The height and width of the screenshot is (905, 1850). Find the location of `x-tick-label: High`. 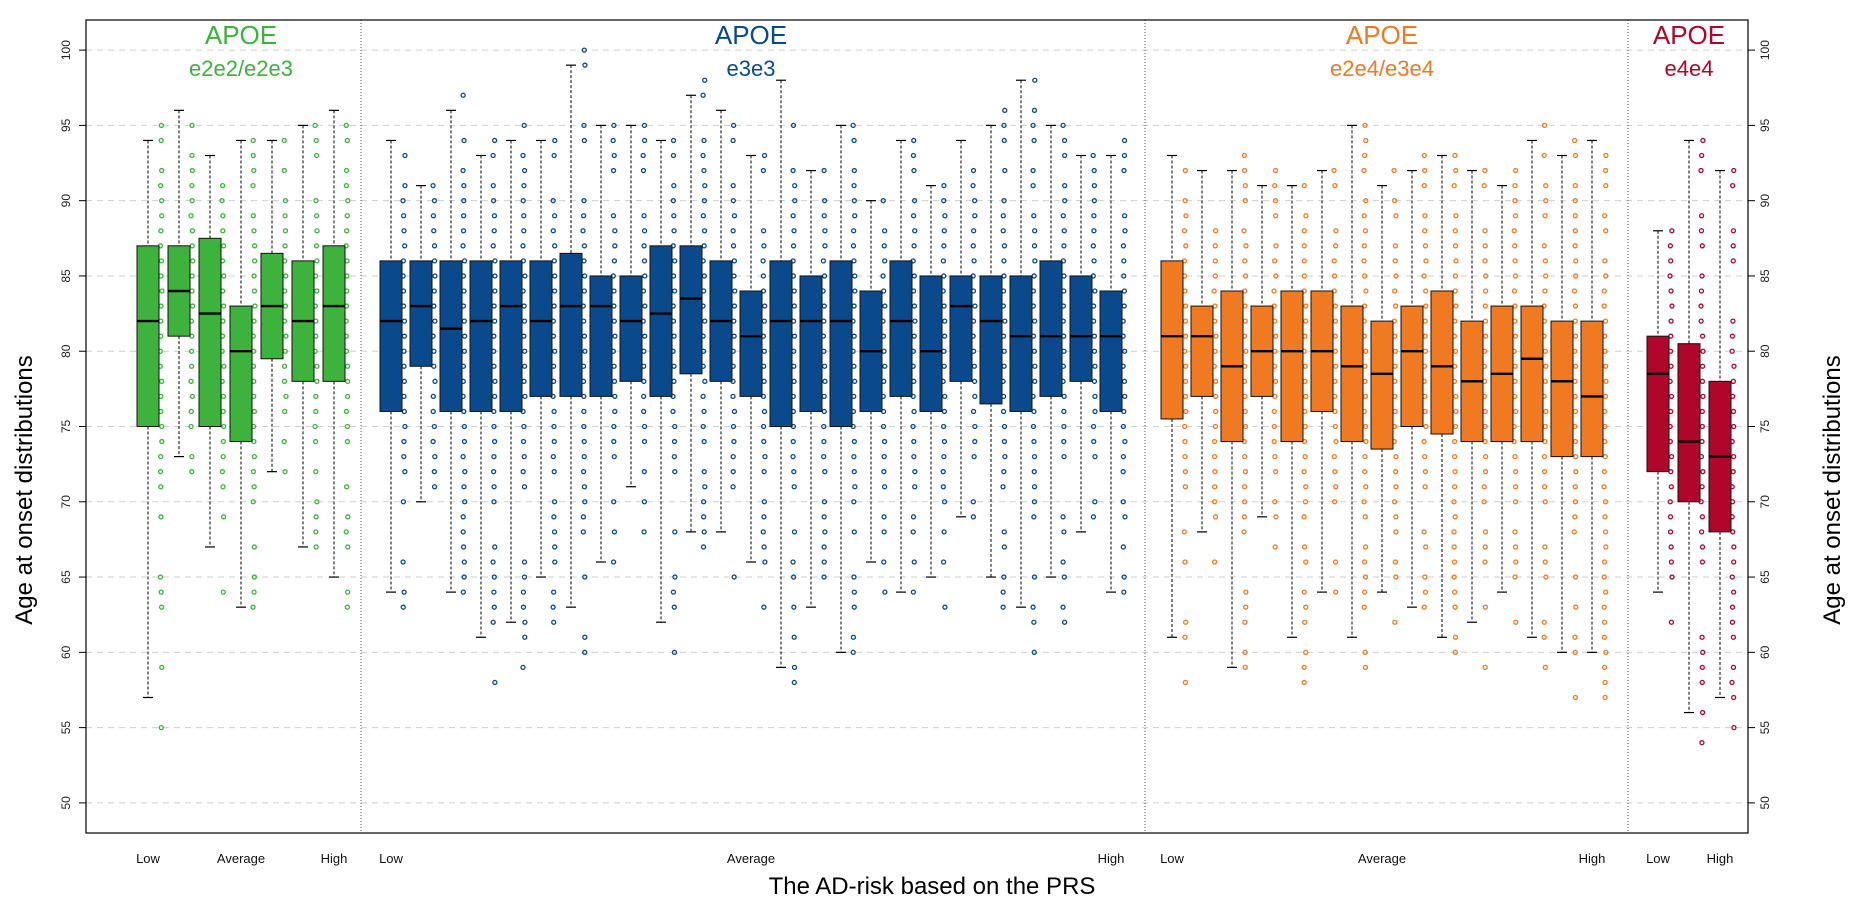

x-tick-label: High is located at coordinates (334, 858).